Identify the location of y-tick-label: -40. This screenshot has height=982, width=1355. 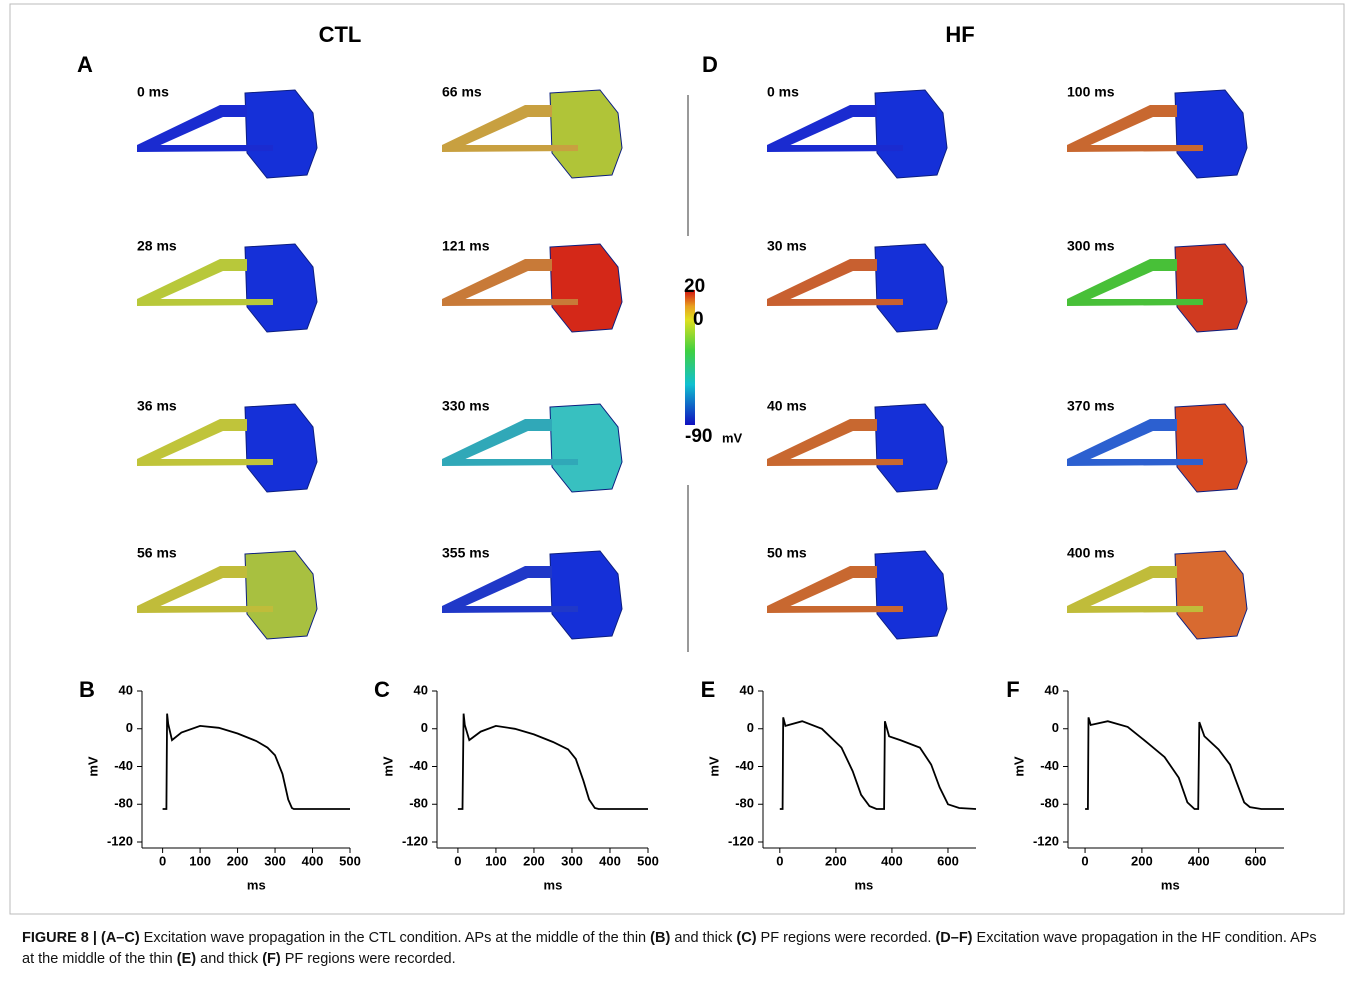
(418, 765).